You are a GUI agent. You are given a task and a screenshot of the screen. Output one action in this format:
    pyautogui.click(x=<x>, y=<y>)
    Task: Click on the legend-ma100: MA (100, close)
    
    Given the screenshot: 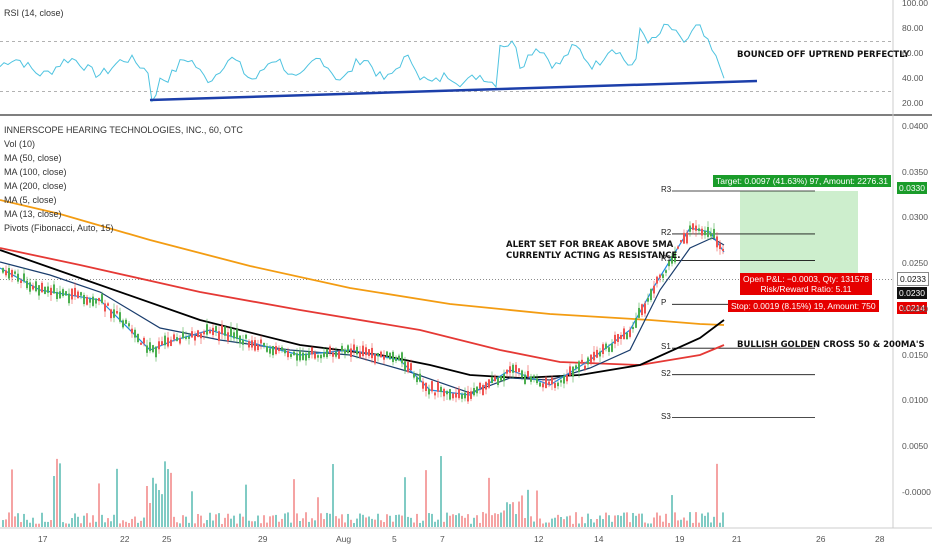 What is the action you would take?
    pyautogui.click(x=35, y=172)
    